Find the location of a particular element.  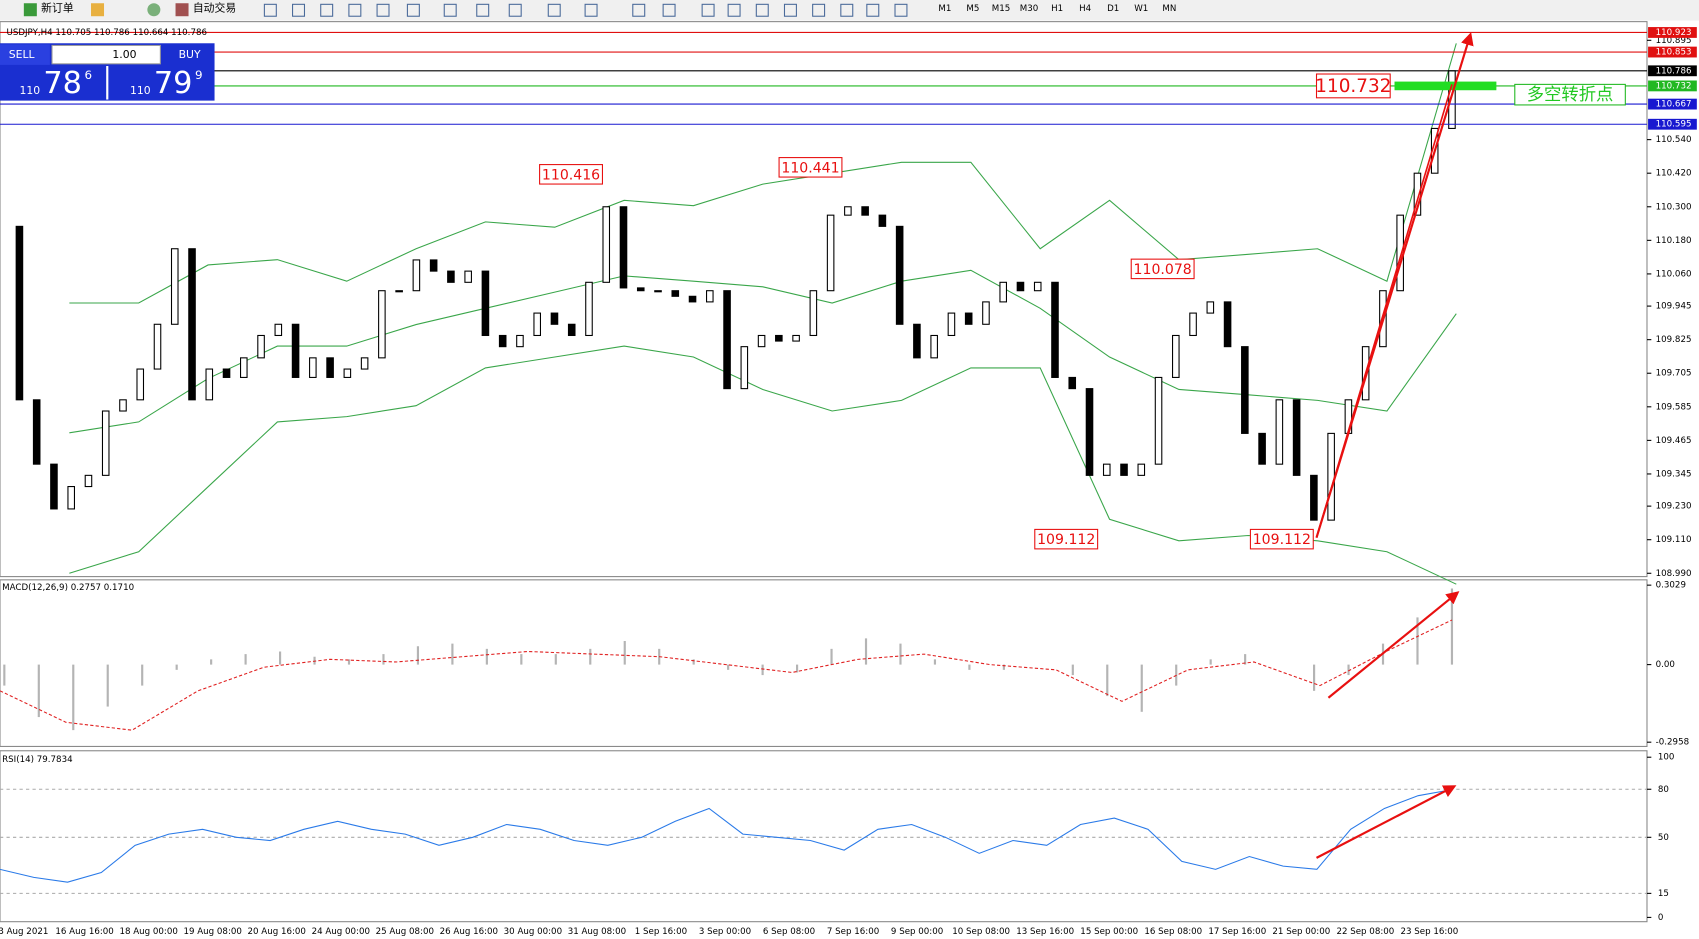

rsi-line is located at coordinates (726, 836).